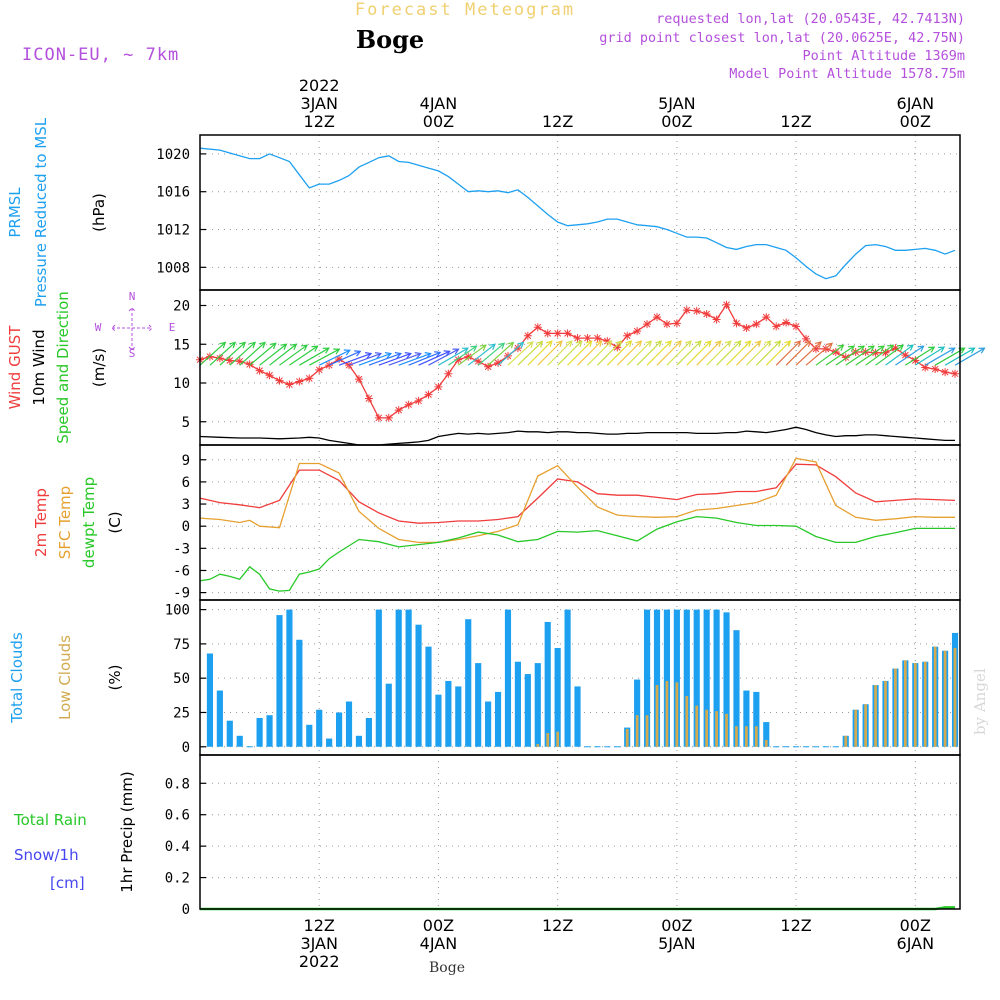  I want to click on y-tick-label: 3, so click(186, 505).